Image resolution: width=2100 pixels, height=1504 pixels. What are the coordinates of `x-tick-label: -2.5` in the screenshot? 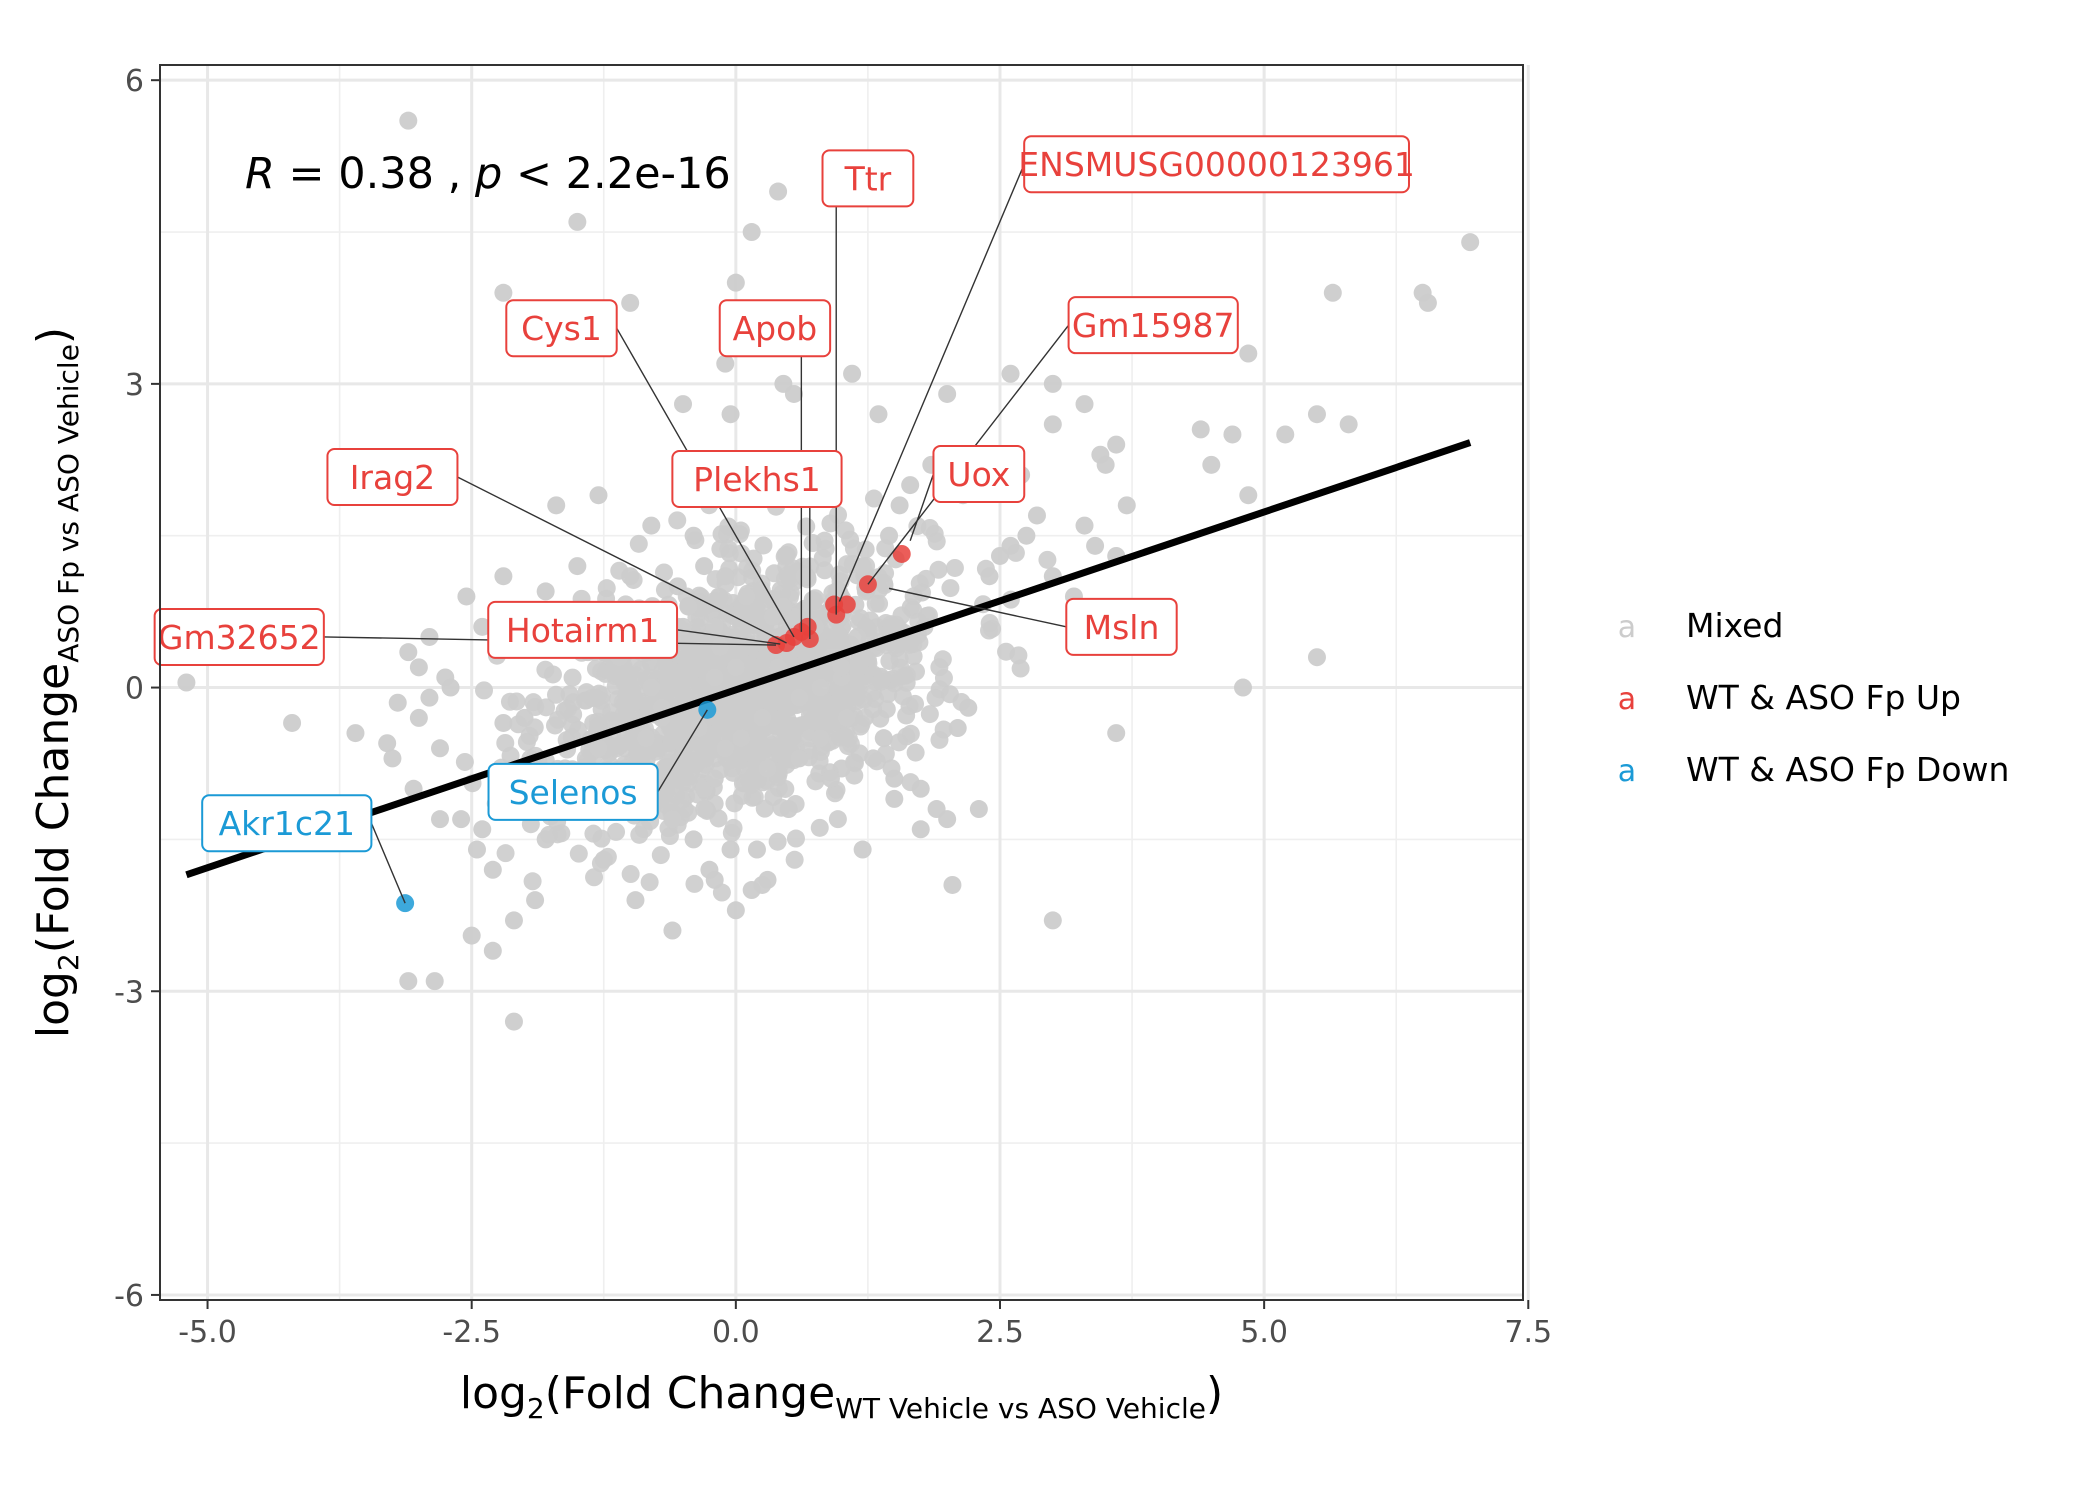 It's located at (471, 1332).